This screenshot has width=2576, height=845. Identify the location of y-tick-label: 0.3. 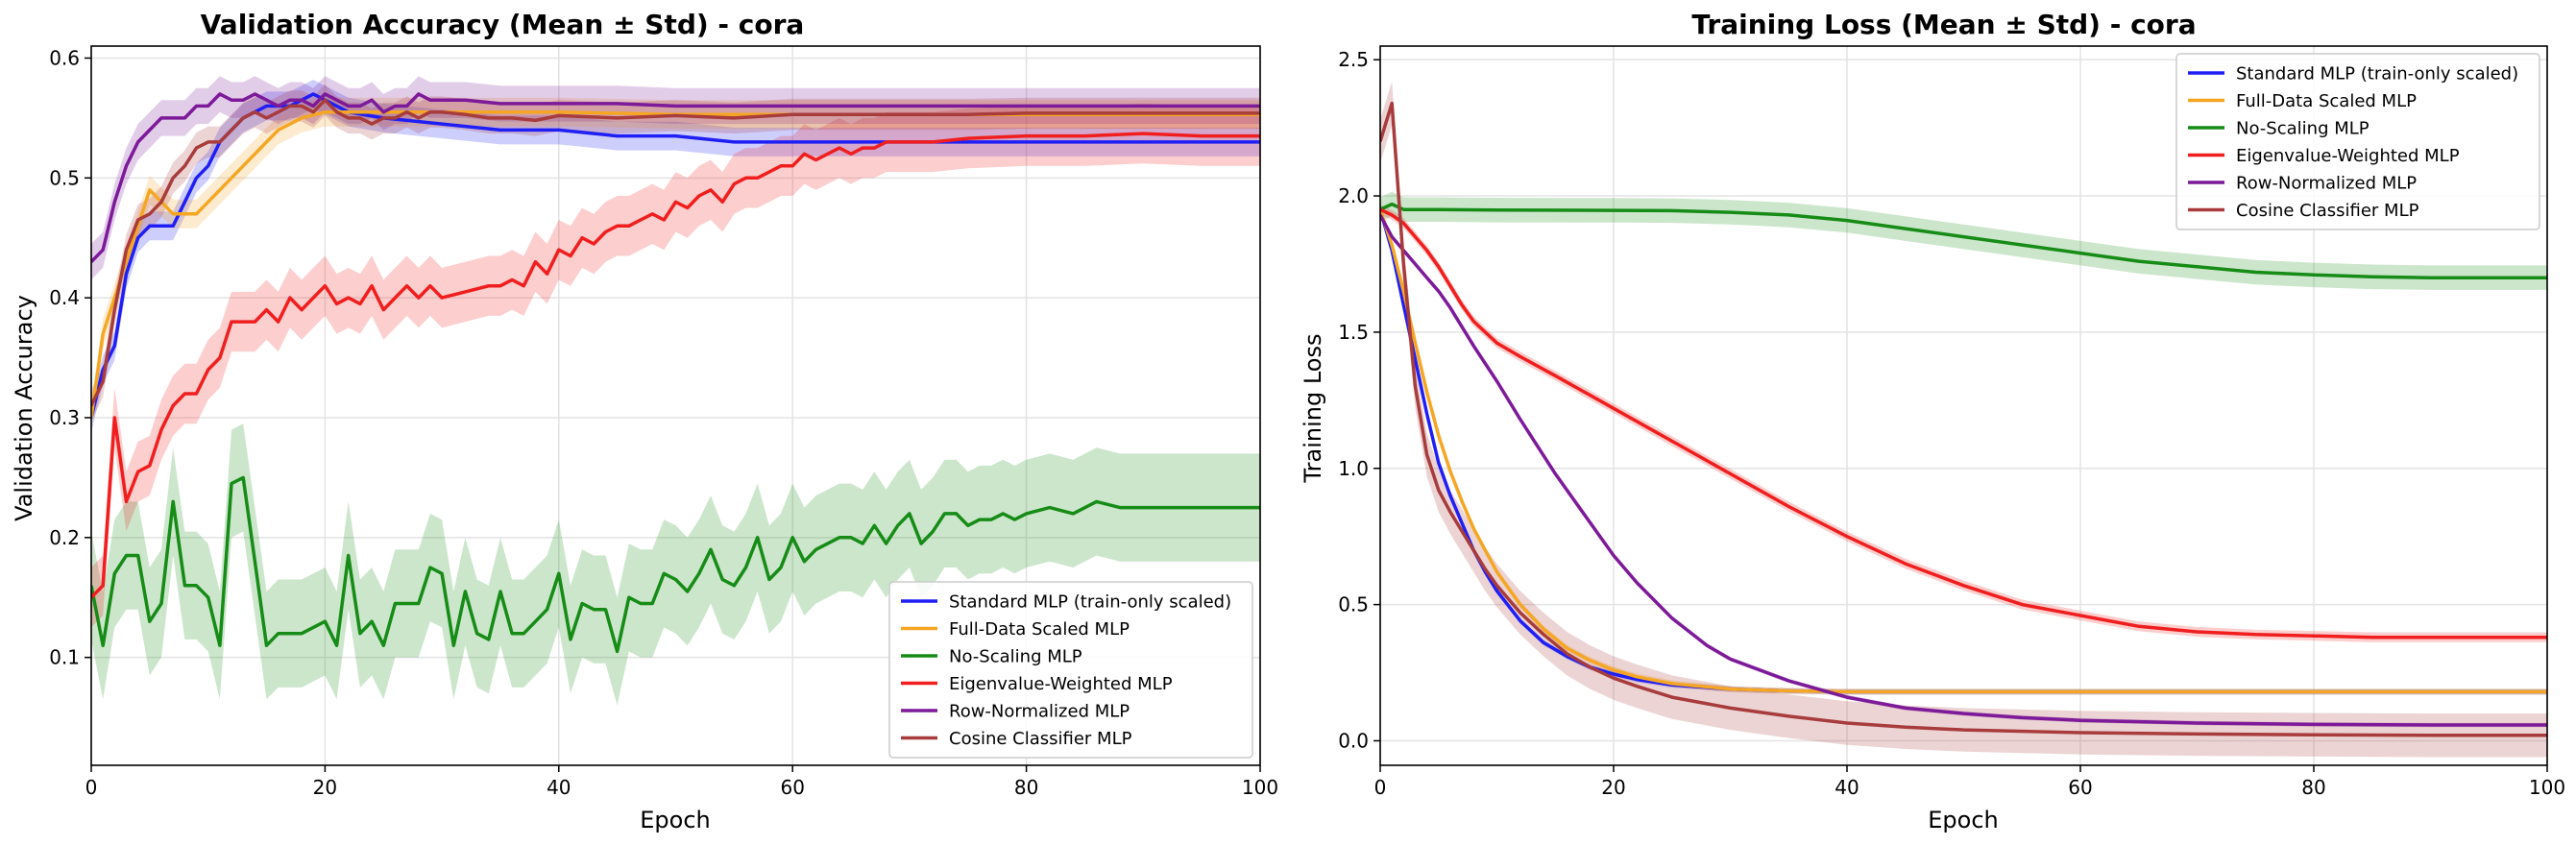
(65, 417).